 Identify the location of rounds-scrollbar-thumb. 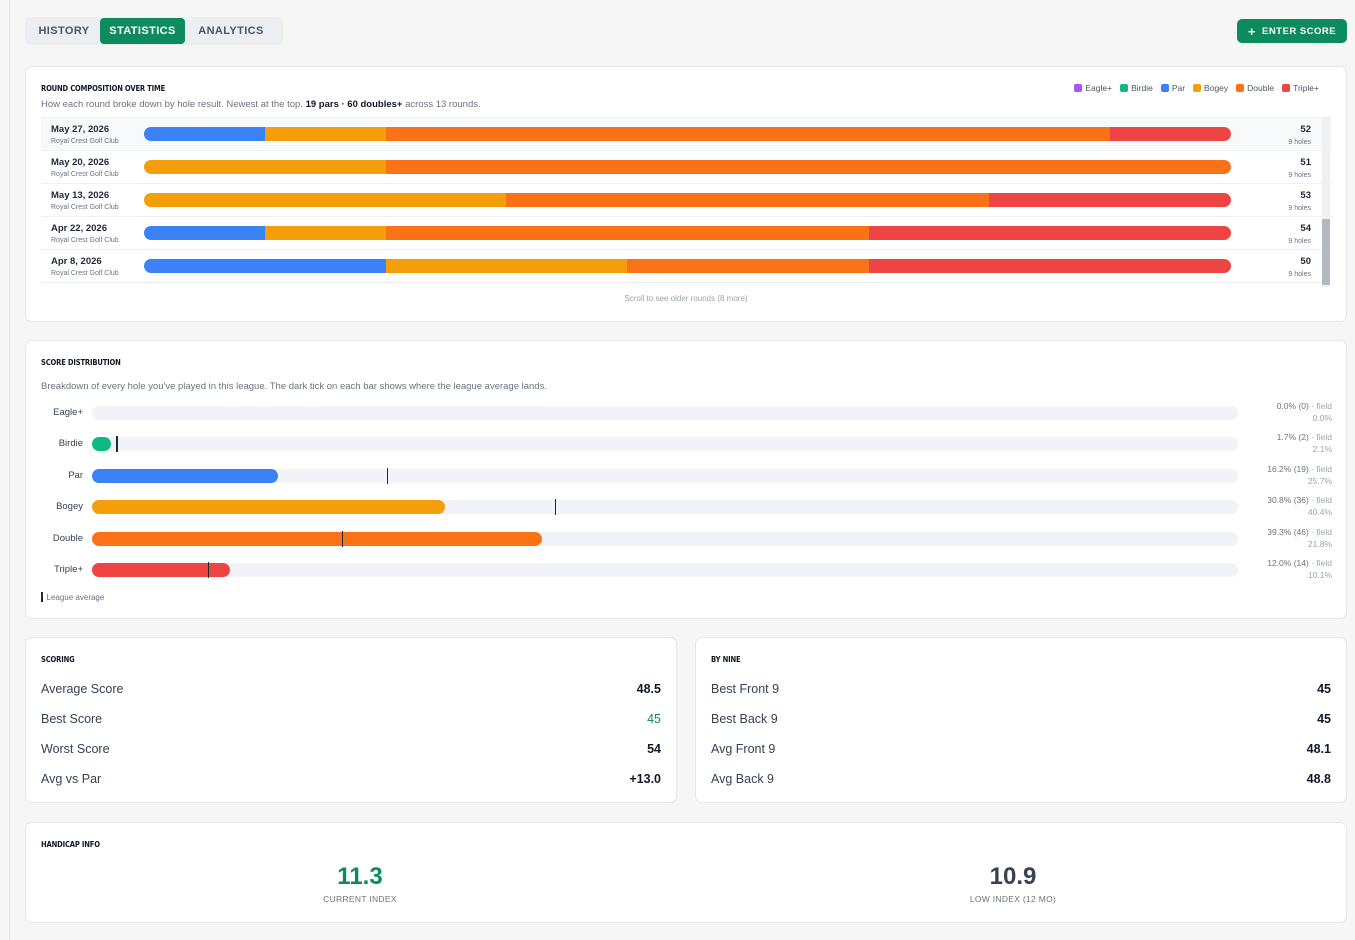
(1326, 252).